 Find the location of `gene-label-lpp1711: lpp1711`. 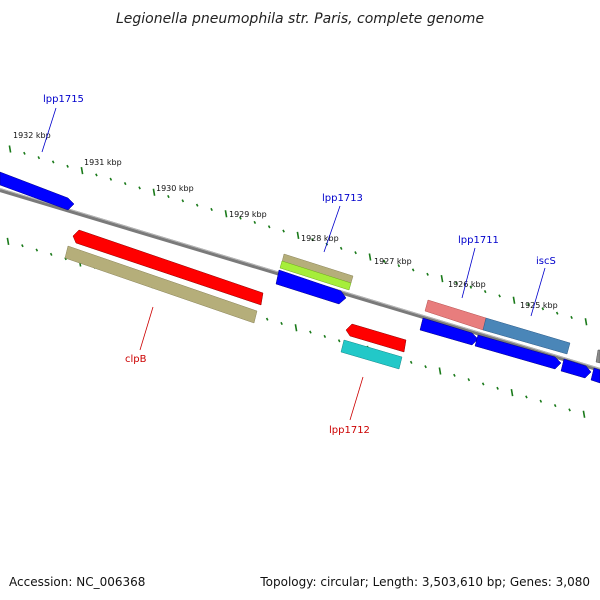

gene-label-lpp1711: lpp1711 is located at coordinates (478, 240).